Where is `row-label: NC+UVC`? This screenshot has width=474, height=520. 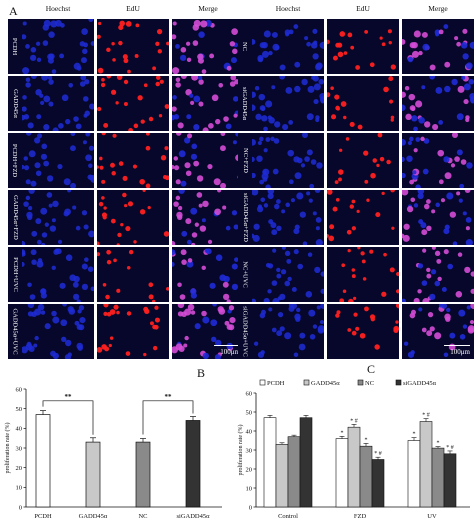 row-label: NC+UVC is located at coordinates (245, 274).